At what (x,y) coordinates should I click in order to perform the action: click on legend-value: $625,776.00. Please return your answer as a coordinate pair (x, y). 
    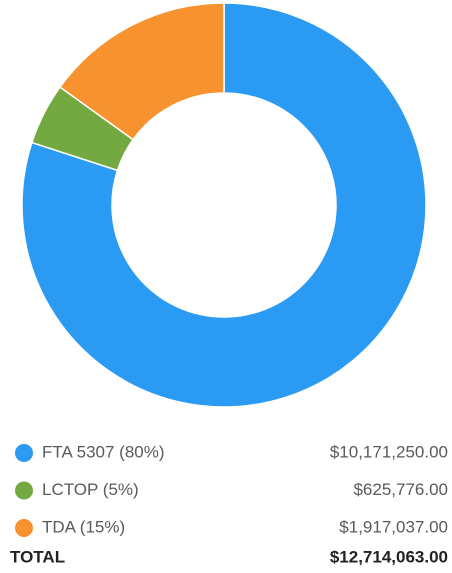
    Looking at the image, I should click on (400, 489).